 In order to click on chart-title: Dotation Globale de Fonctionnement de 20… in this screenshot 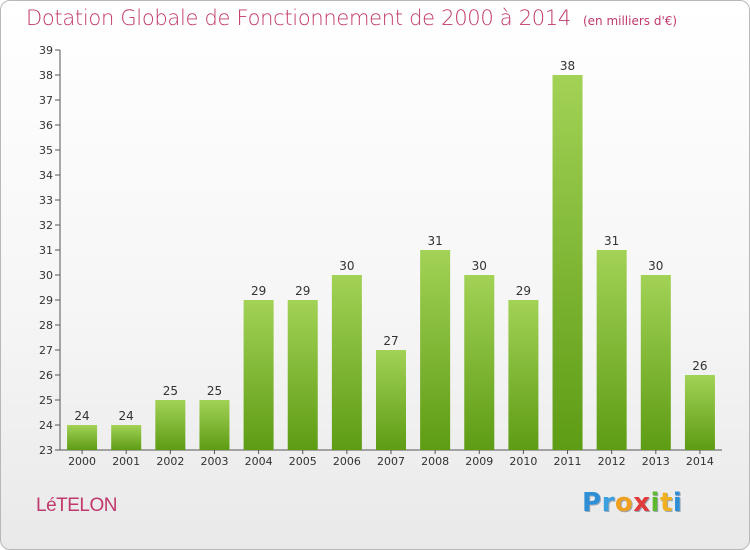, I will do `click(351, 18)`.